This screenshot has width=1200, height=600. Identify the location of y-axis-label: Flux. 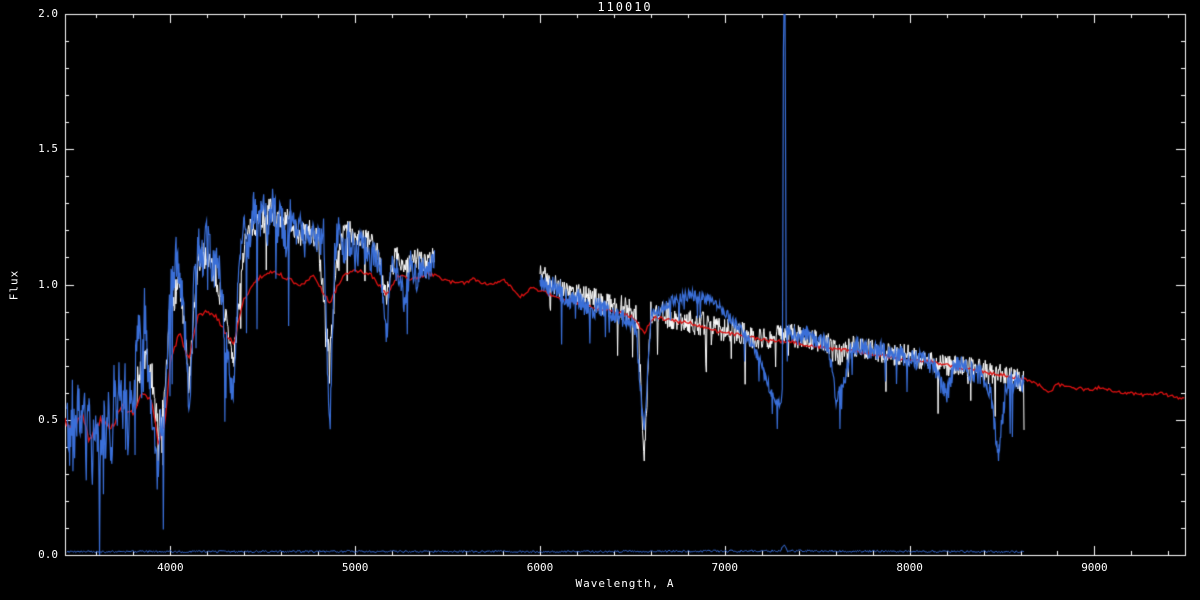
(14, 285).